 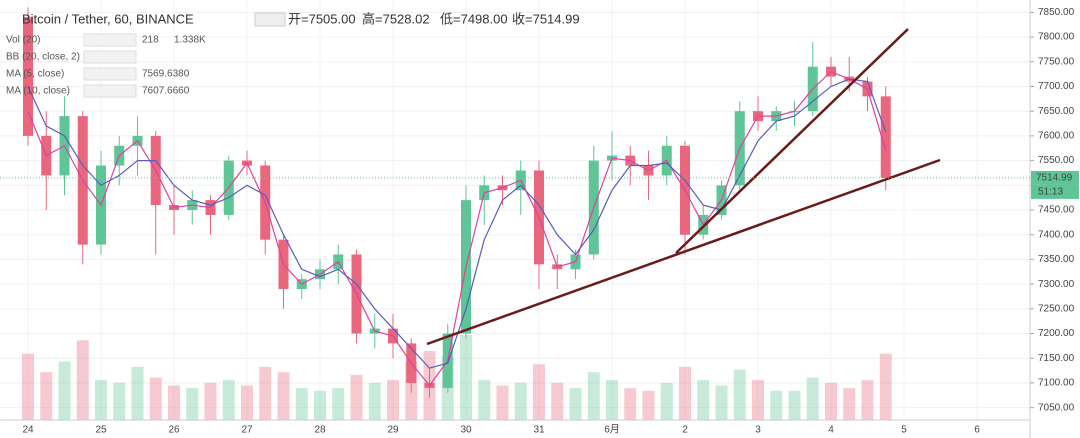 What do you see at coordinates (43, 57) in the screenshot?
I see `legend-name: BB (20, close, 2)` at bounding box center [43, 57].